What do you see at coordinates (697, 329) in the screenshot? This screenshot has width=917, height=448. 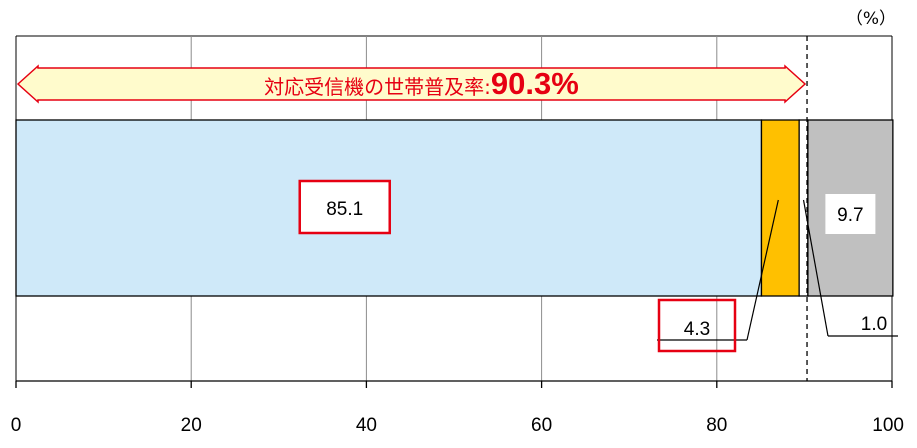 I see `data-label: 4.3` at bounding box center [697, 329].